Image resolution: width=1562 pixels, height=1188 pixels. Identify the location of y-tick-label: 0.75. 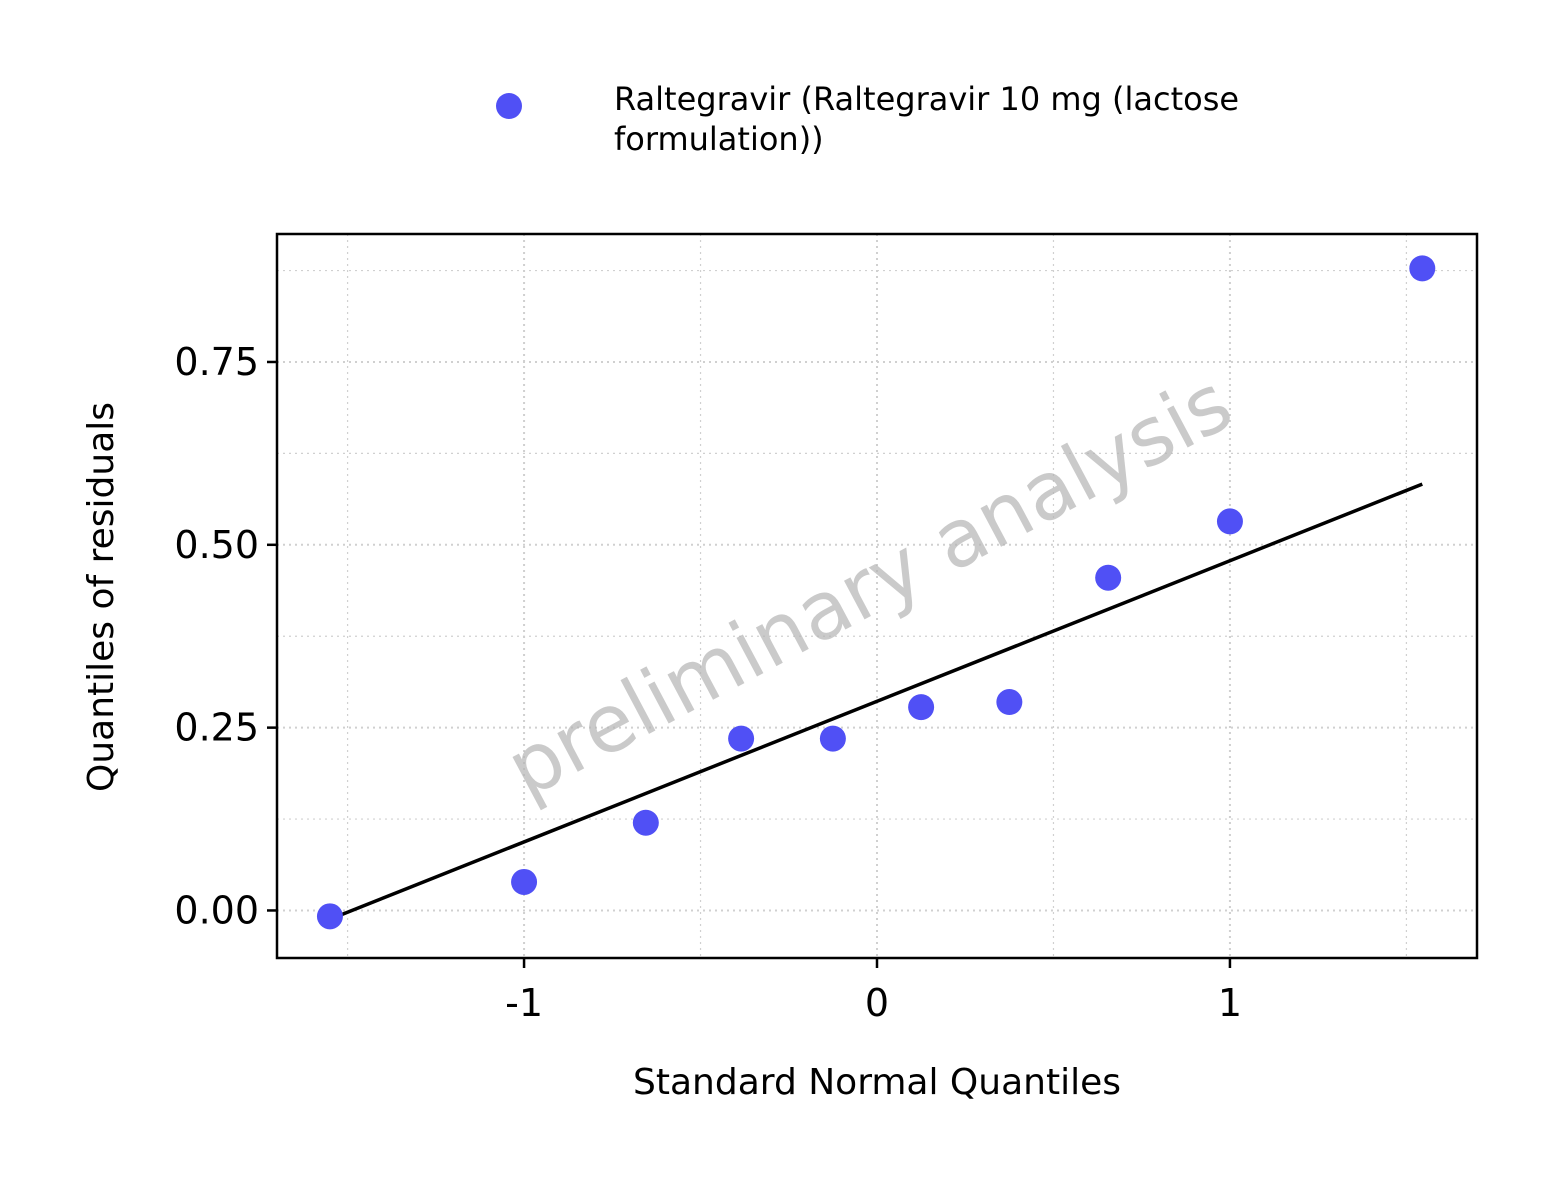
(216, 362).